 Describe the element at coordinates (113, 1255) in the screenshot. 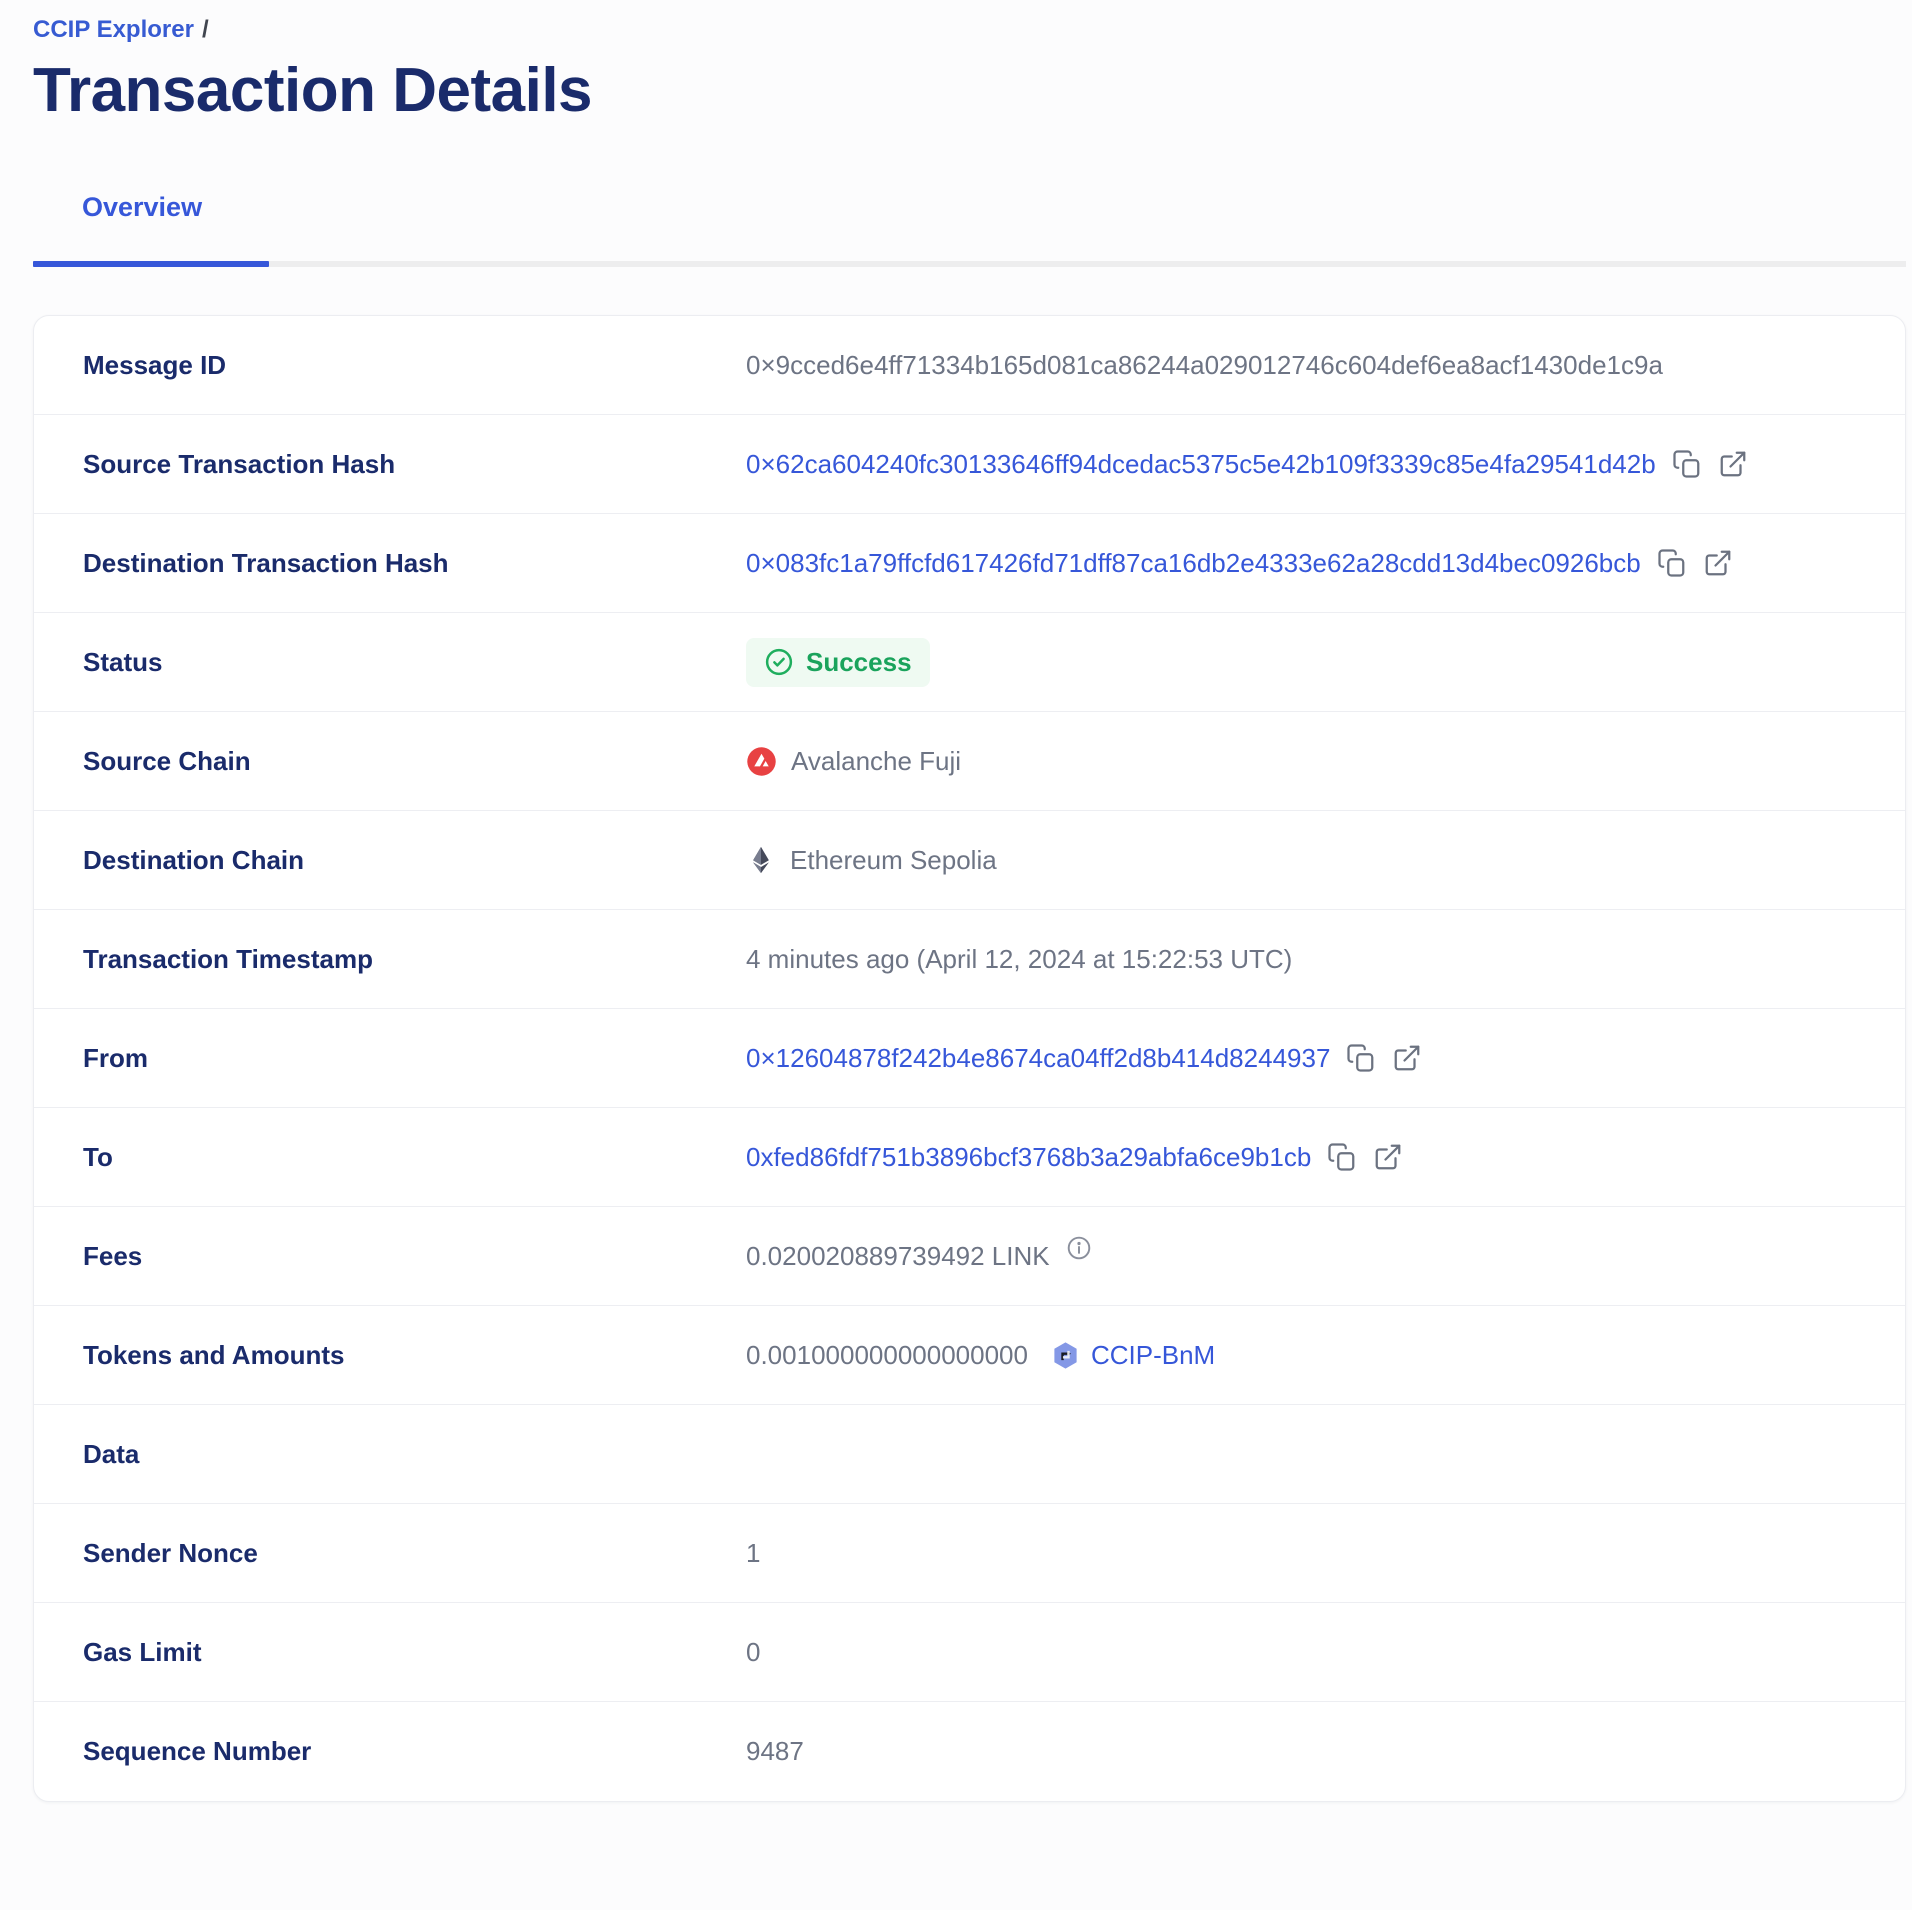

I see `row-label: Fees` at that location.